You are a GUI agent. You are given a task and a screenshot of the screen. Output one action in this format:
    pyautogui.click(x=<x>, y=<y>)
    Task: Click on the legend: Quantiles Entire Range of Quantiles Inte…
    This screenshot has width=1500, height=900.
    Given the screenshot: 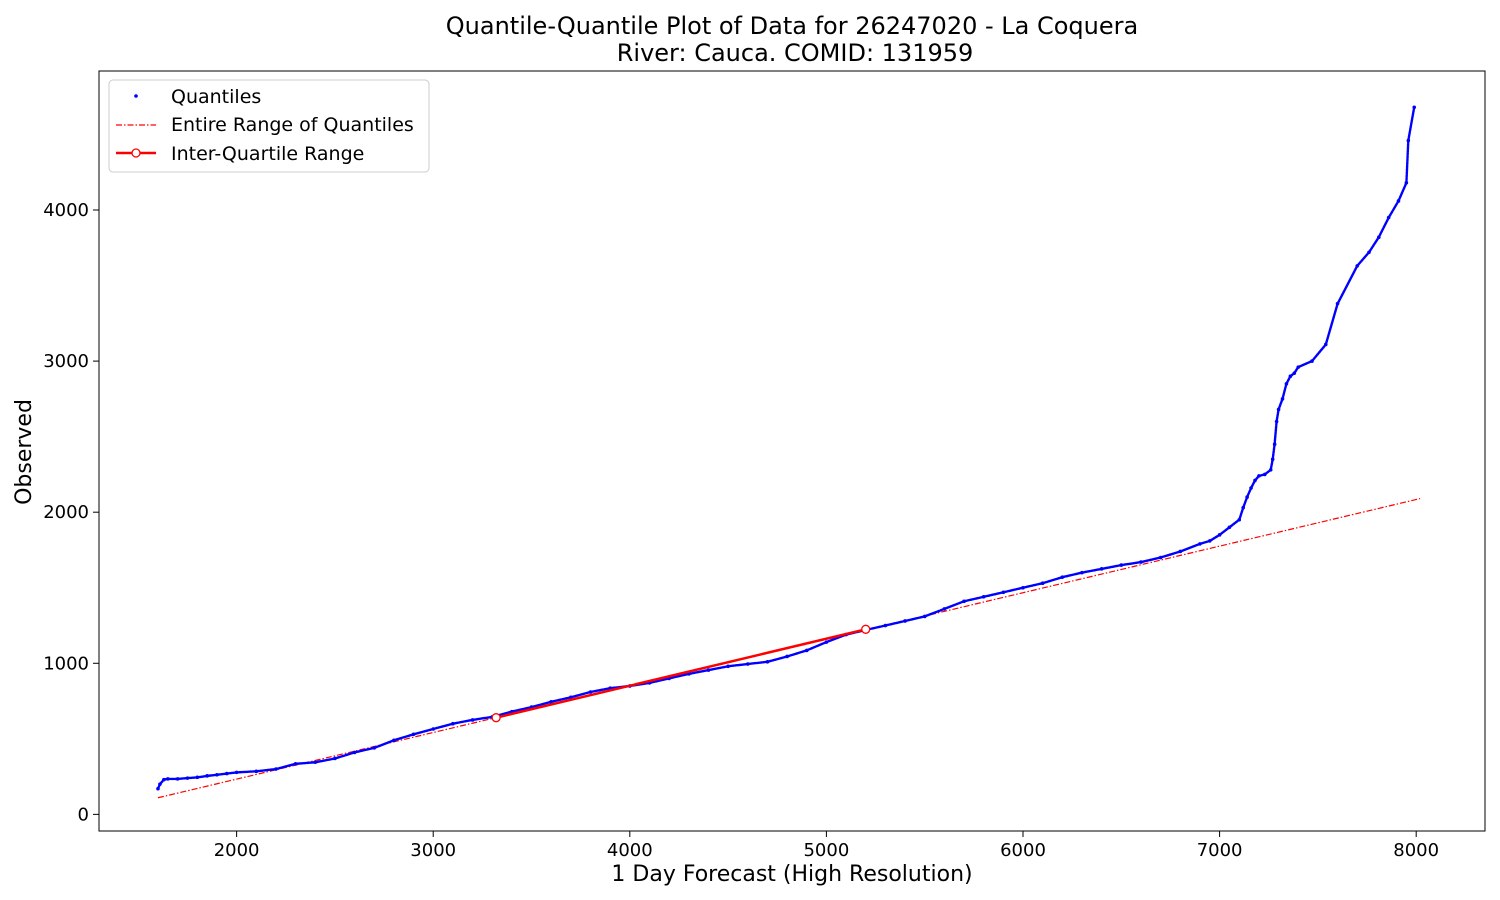 What is the action you would take?
    pyautogui.click(x=269, y=126)
    